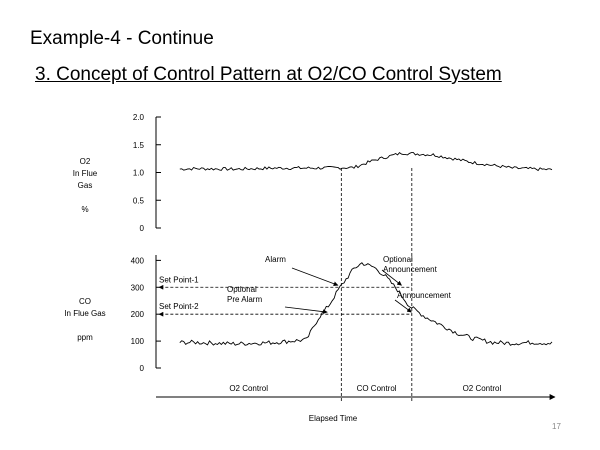  I want to click on co-y-tick-label: 400, so click(138, 260).